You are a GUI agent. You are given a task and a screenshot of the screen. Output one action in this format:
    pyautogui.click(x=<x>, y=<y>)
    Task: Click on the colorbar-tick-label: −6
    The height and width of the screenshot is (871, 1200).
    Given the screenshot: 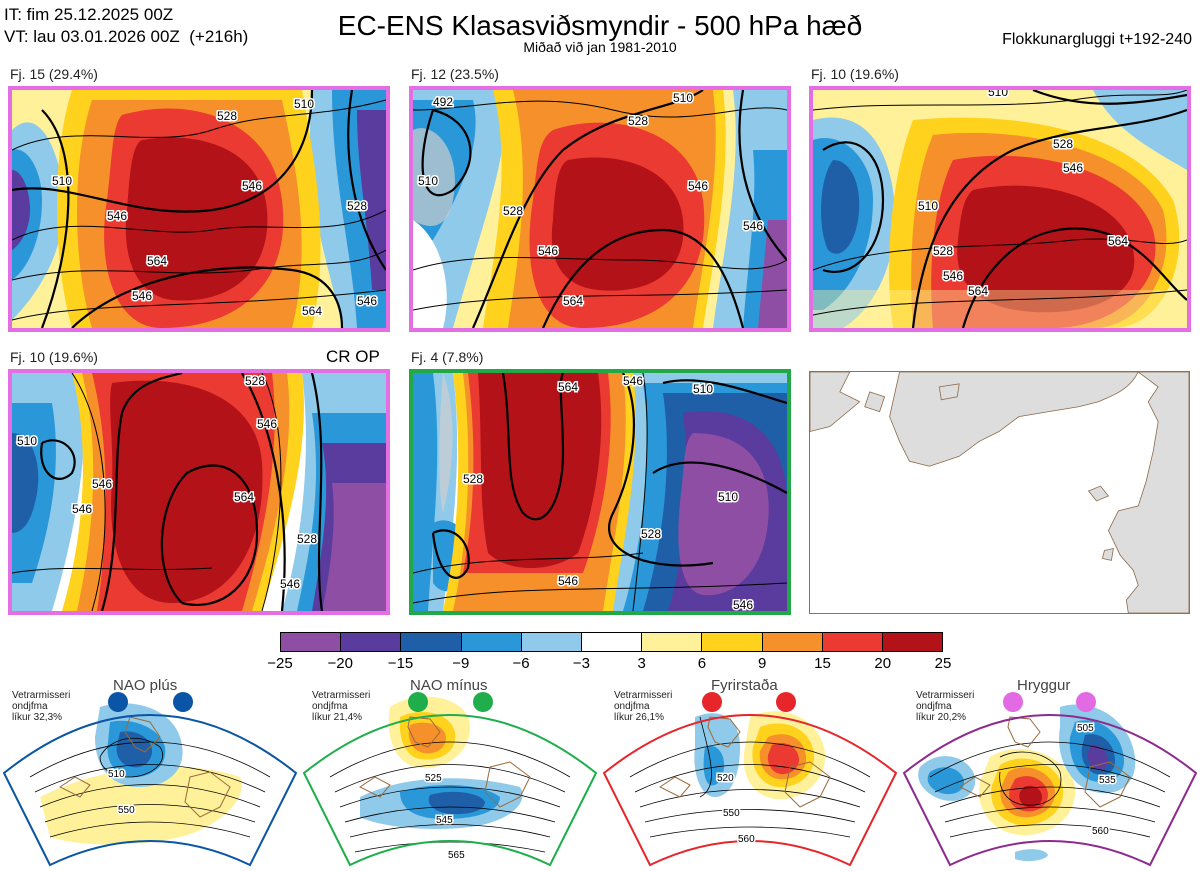 What is the action you would take?
    pyautogui.click(x=521, y=663)
    